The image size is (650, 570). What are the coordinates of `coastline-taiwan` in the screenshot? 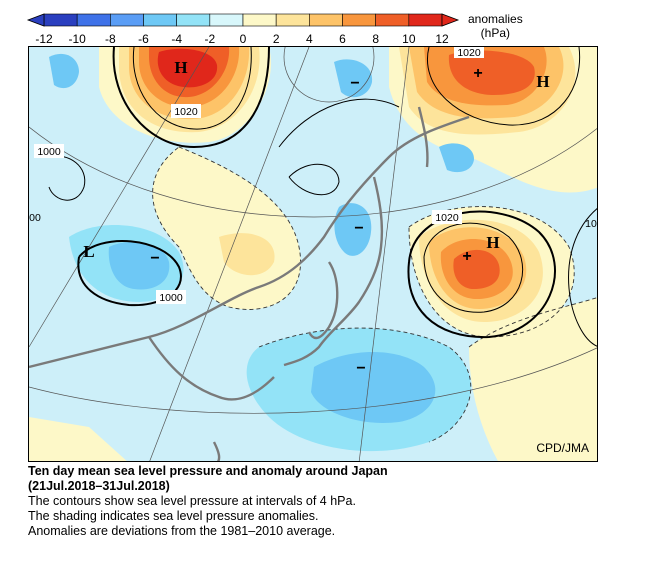 It's located at (216, 451).